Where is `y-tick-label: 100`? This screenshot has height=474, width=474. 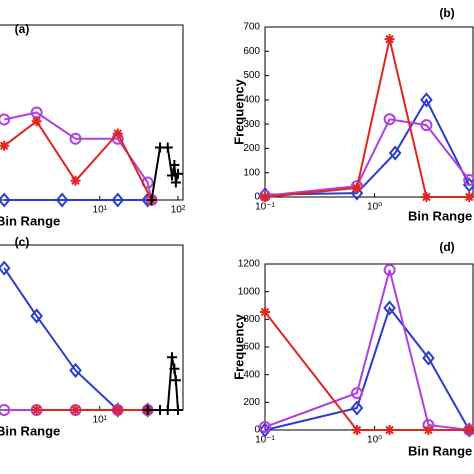
y-tick-label: 100 is located at coordinates (251, 172).